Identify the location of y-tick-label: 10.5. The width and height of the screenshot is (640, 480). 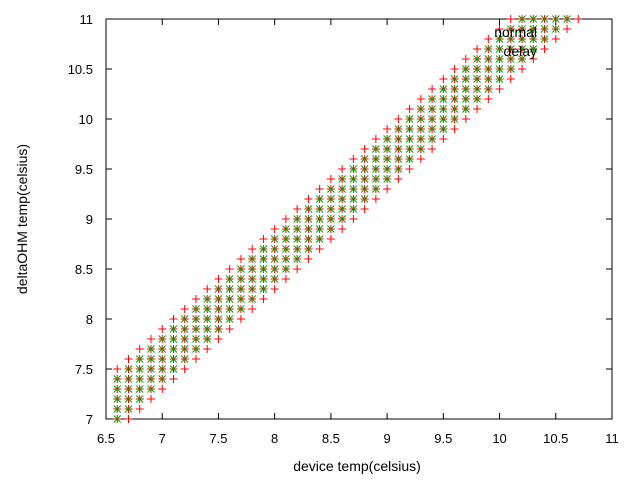
(80, 69).